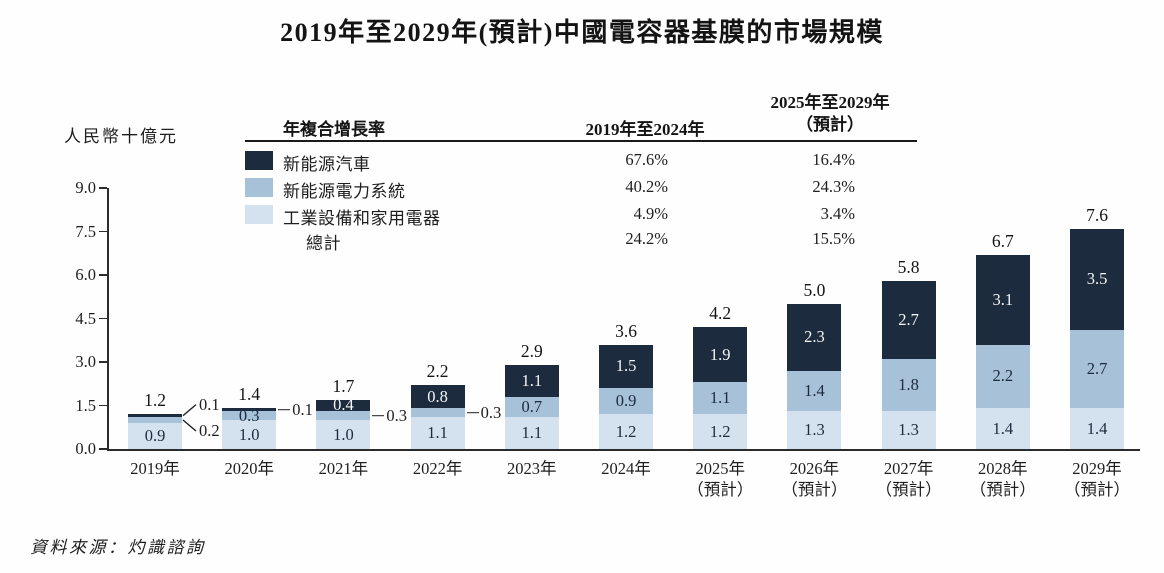 This screenshot has width=1164, height=573. Describe the element at coordinates (830, 124) in the screenshot. I see `cagr-col2-header-line2: （預計）` at that location.